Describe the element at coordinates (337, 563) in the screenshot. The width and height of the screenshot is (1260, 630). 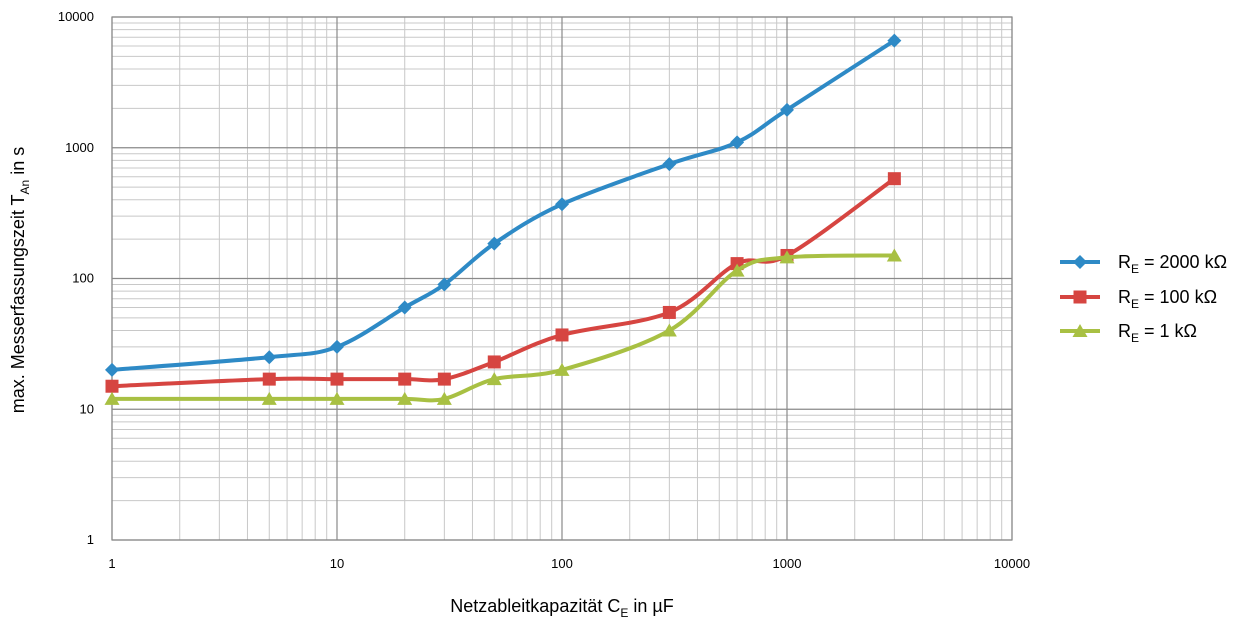
I see `x-tick-label: 10` at that location.